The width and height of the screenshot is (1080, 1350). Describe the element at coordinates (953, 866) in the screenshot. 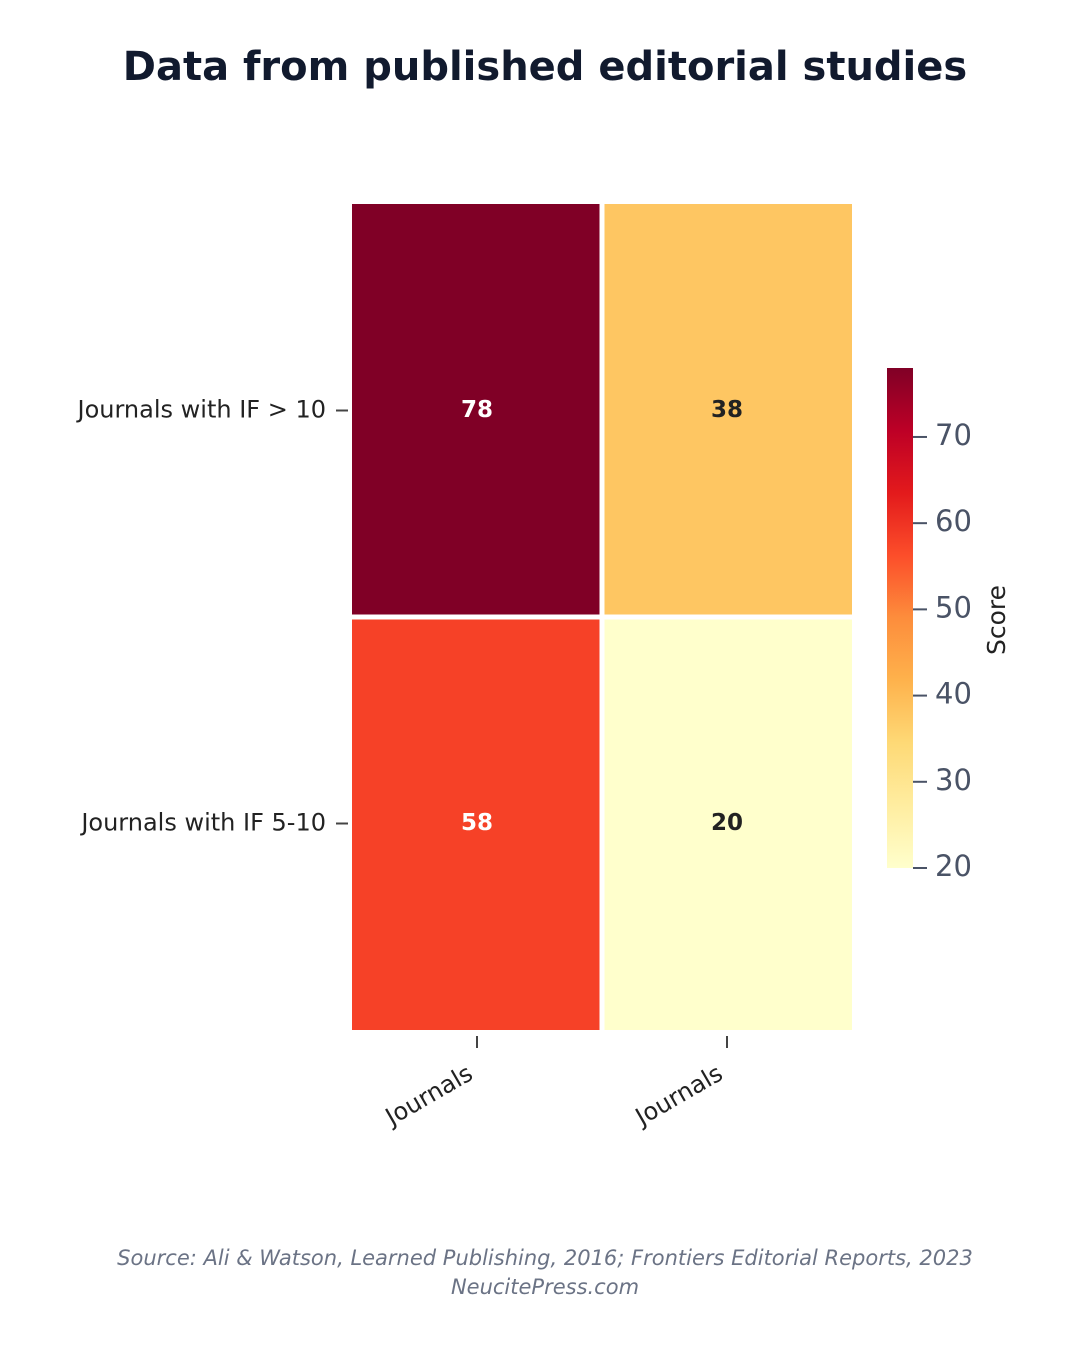

I see `colorbar-tick-label: 20` at that location.